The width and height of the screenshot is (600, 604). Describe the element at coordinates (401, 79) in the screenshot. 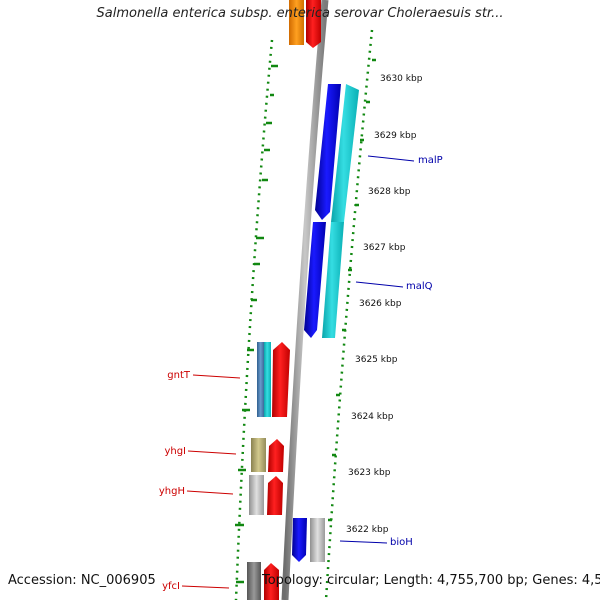

I see `tick-label-3630: 3630 kbp` at that location.